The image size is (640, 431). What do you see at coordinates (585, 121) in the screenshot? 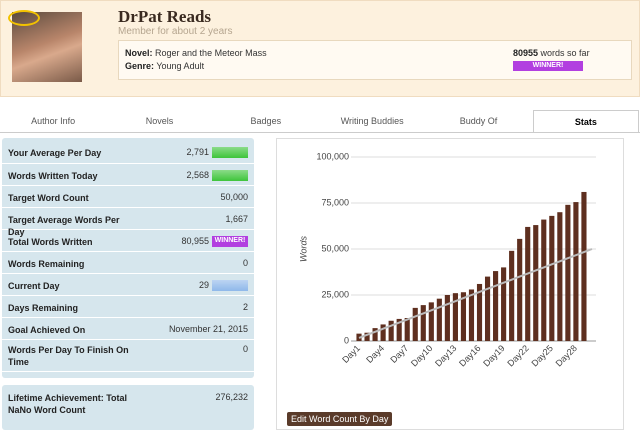
I see `tab: Stats` at bounding box center [585, 121].